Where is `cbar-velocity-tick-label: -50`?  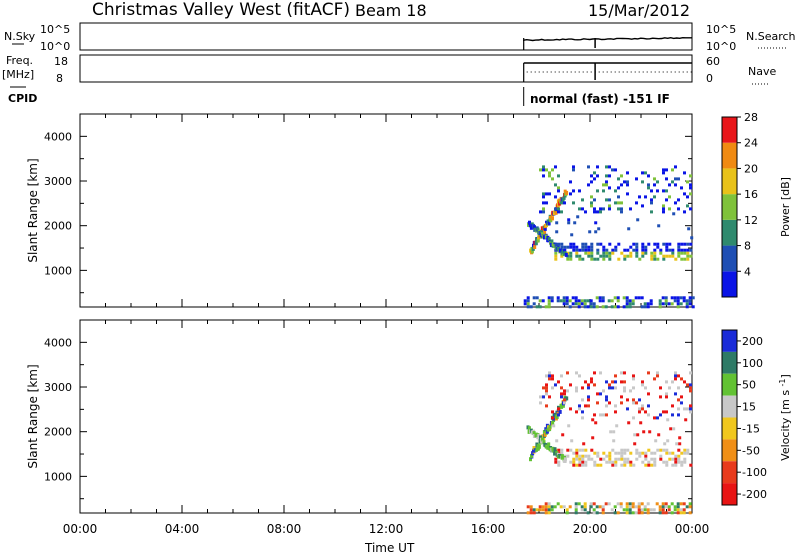 cbar-velocity-tick-label: -50 is located at coordinates (751, 450).